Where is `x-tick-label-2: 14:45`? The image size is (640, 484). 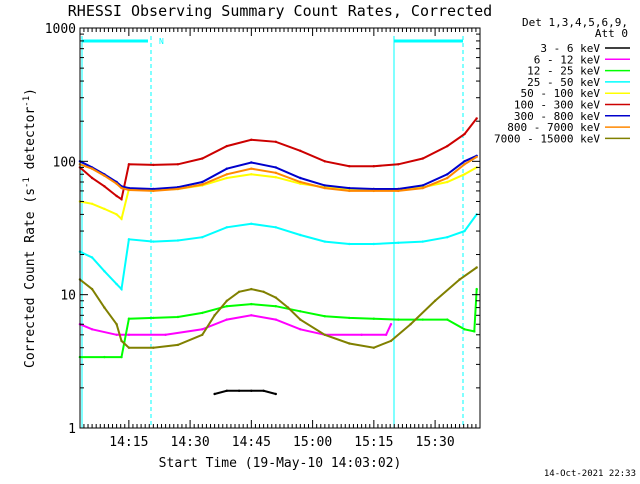 x-tick-label-2: 14:45 is located at coordinates (251, 442).